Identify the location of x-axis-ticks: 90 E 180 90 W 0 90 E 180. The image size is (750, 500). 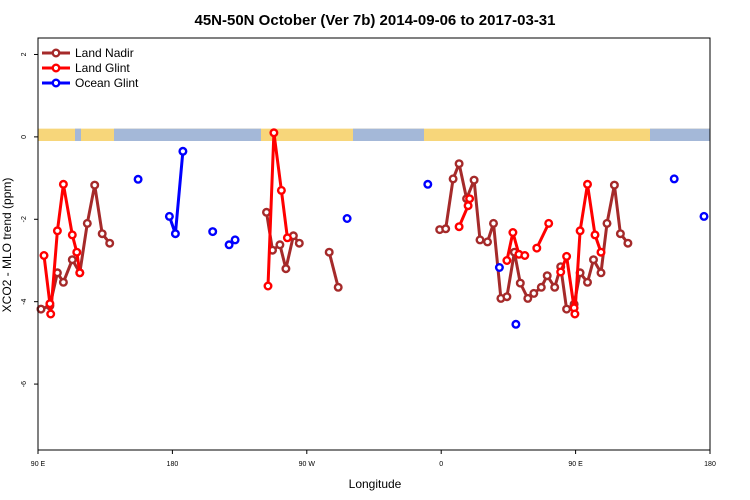
(373, 459).